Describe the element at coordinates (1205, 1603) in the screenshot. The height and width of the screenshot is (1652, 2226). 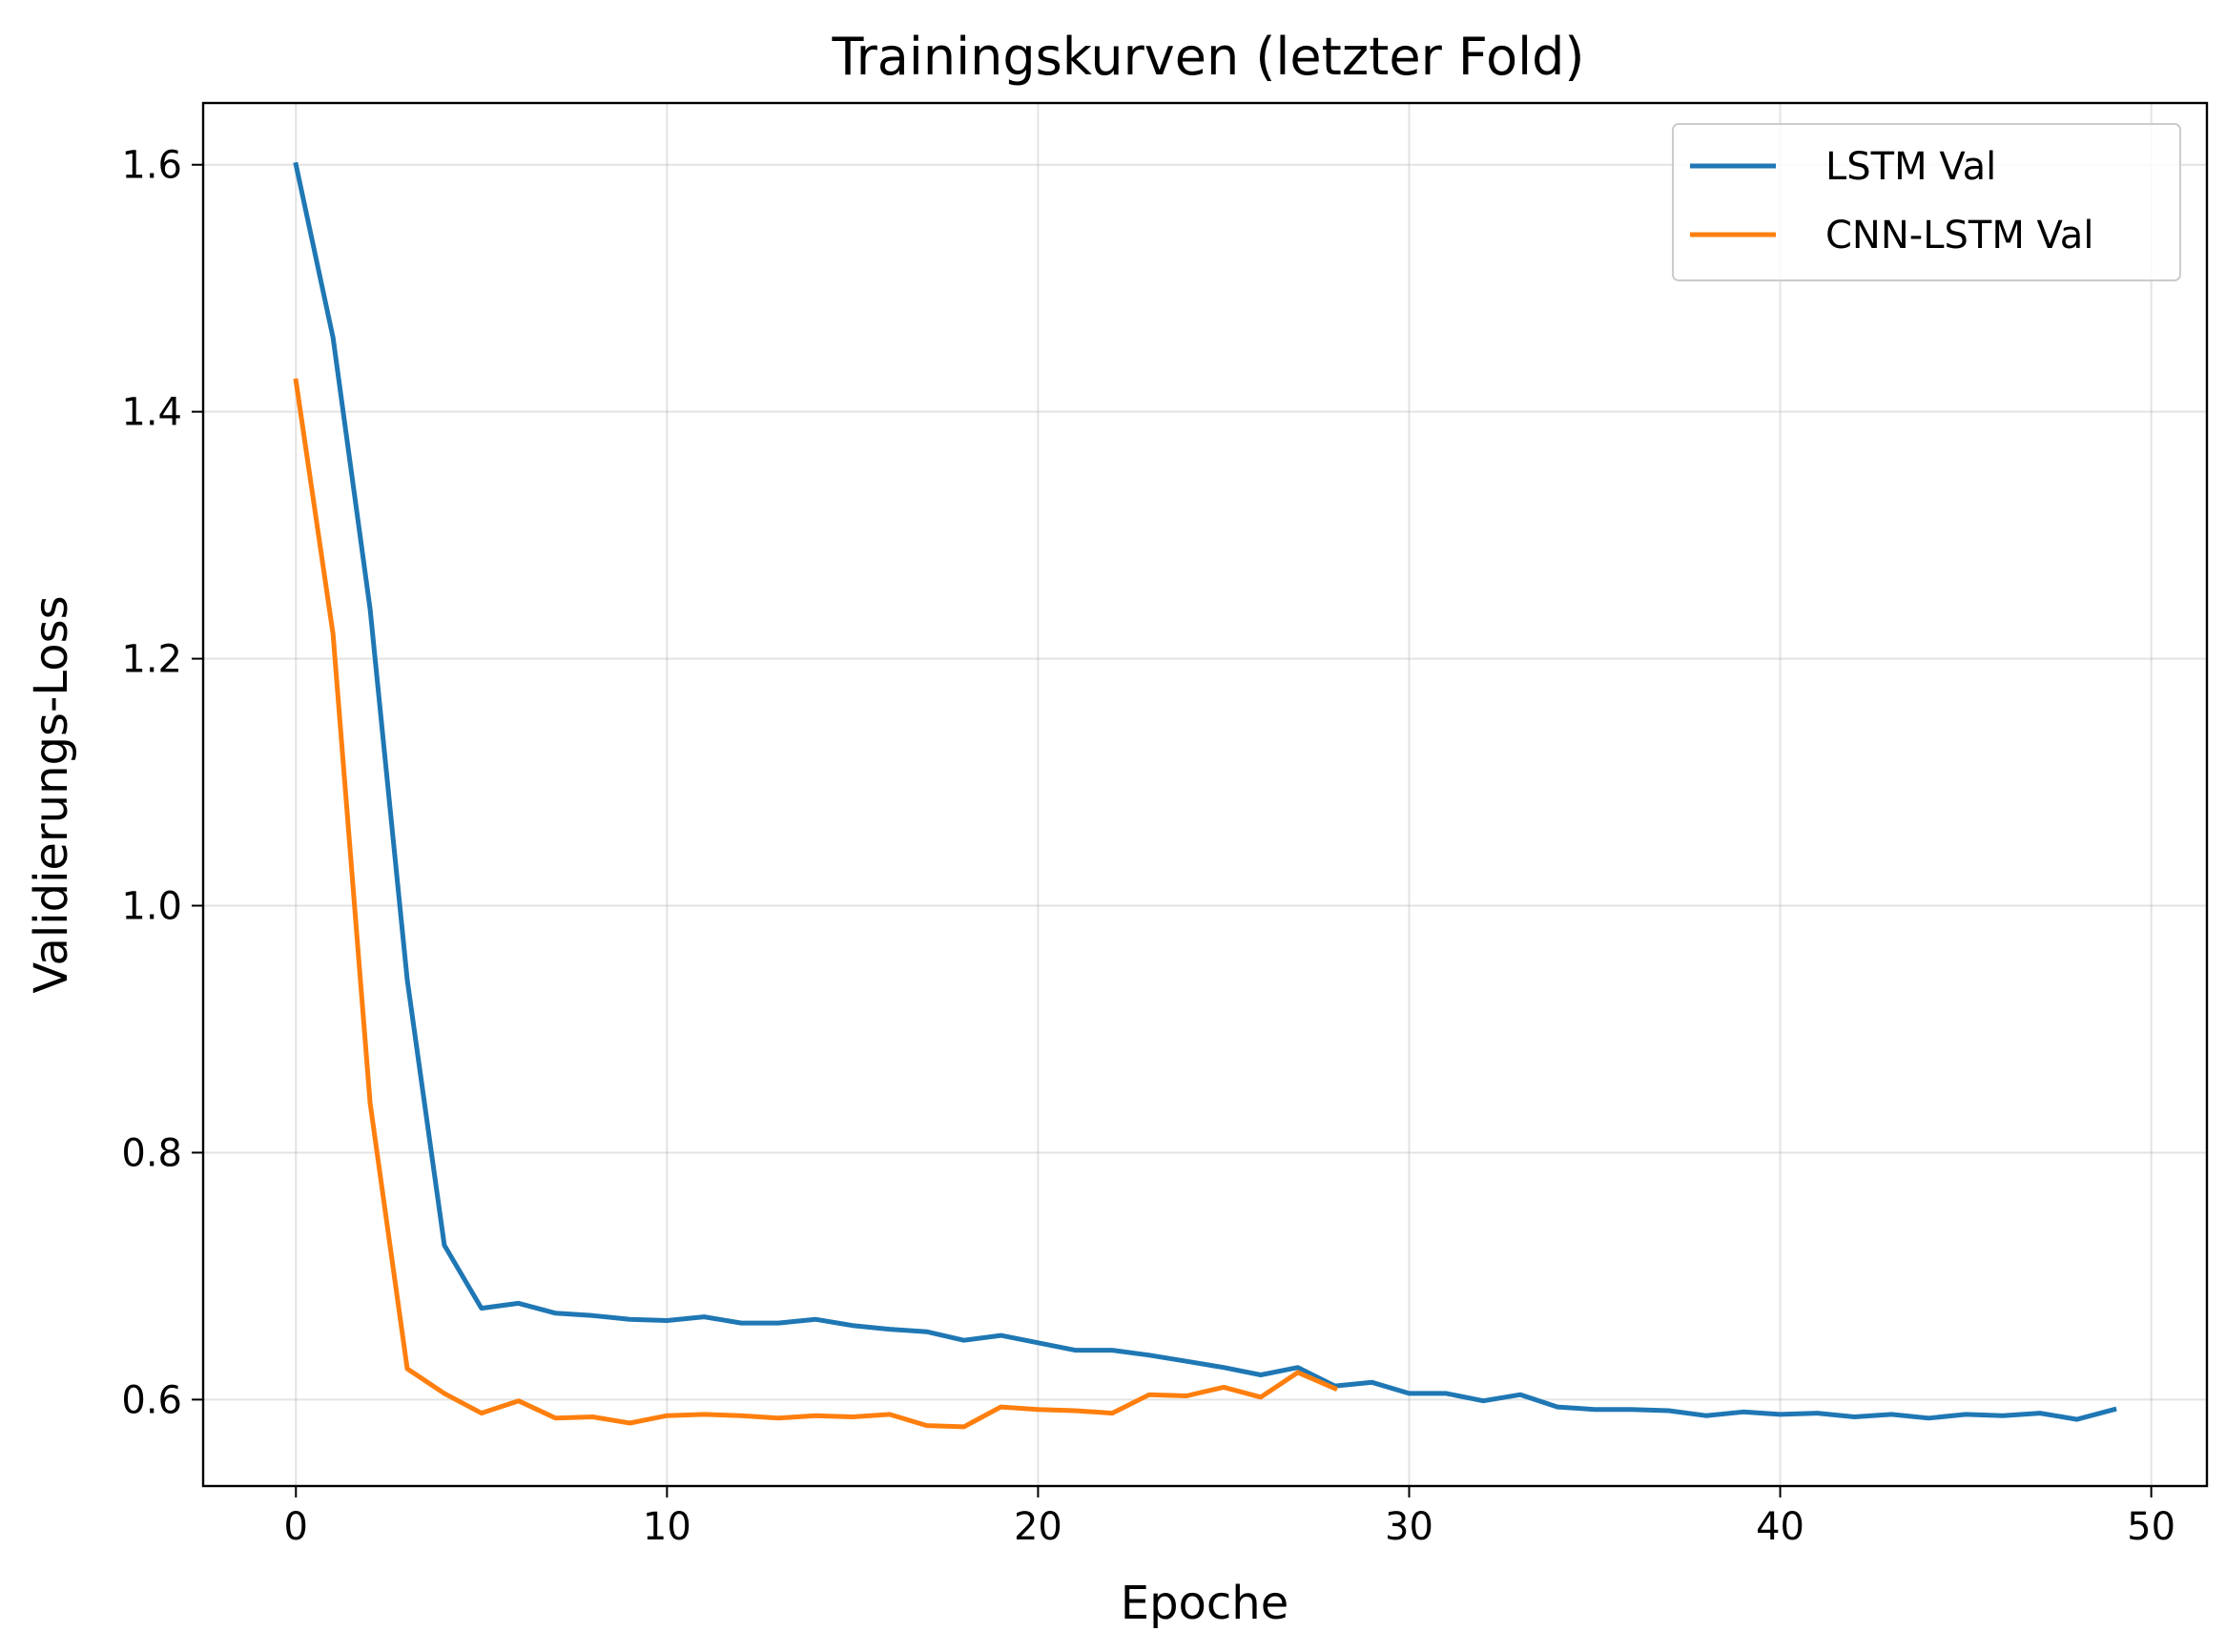
I see `x-axis-label: Epoche` at that location.